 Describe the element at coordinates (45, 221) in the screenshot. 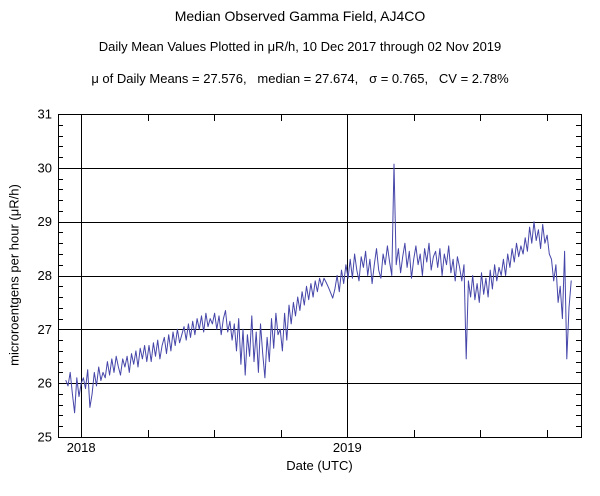

I see `y-tick-label: 29` at that location.